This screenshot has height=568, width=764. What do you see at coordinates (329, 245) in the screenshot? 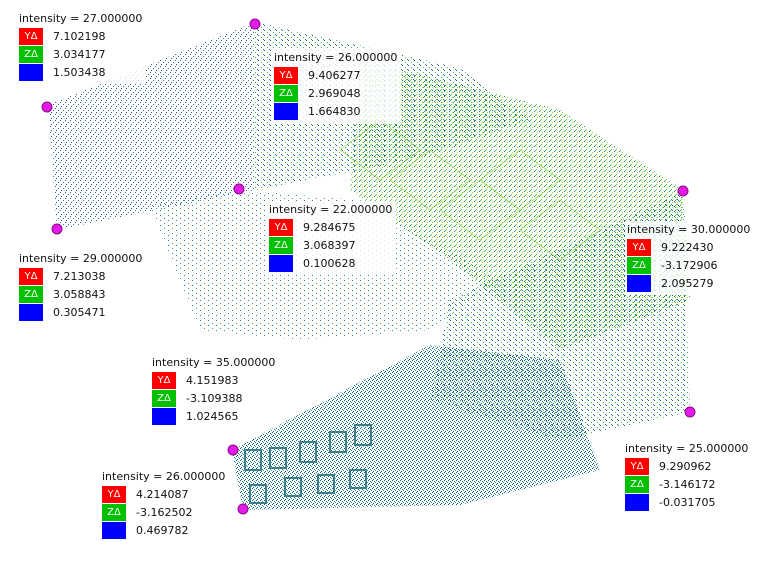
I see `z-delta-value: 3.068397` at bounding box center [329, 245].